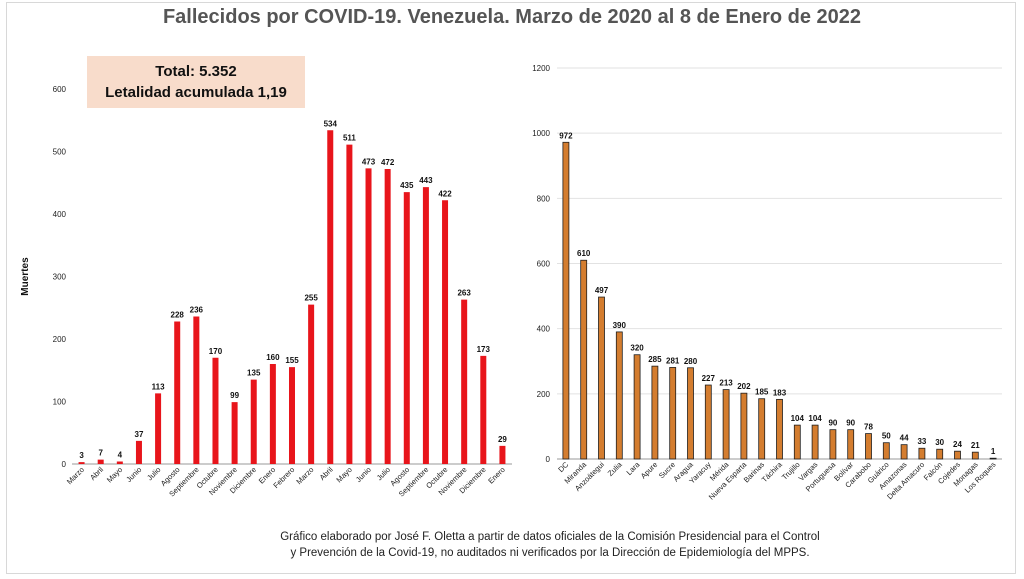  Describe the element at coordinates (292, 360) in the screenshot. I see `monthly-data-label: 155` at that location.